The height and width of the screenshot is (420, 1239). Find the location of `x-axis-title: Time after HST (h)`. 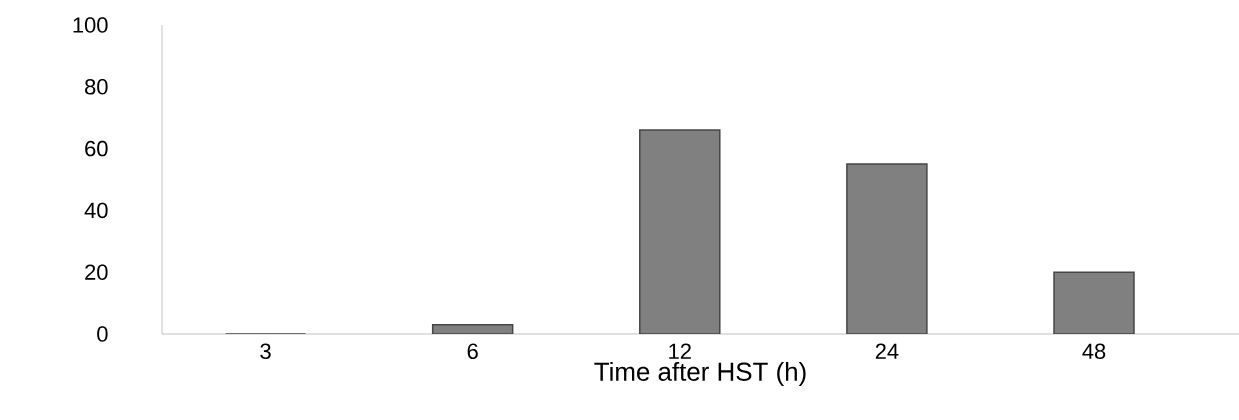

x-axis-title: Time after HST (h) is located at coordinates (700, 374).